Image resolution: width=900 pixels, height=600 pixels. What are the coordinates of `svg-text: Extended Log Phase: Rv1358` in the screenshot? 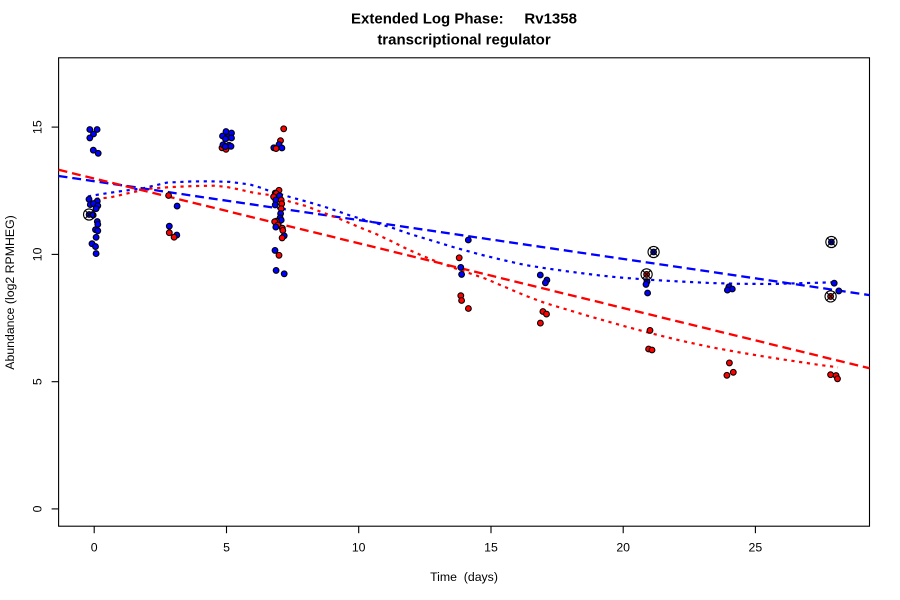 It's located at (464, 18).